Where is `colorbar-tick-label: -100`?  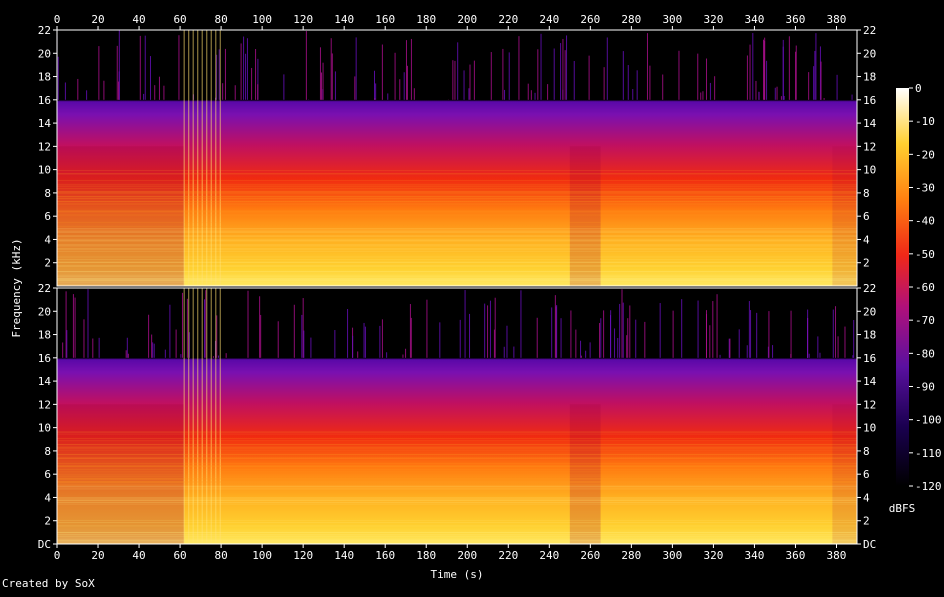
colorbar-tick-label: -100 is located at coordinates (928, 420).